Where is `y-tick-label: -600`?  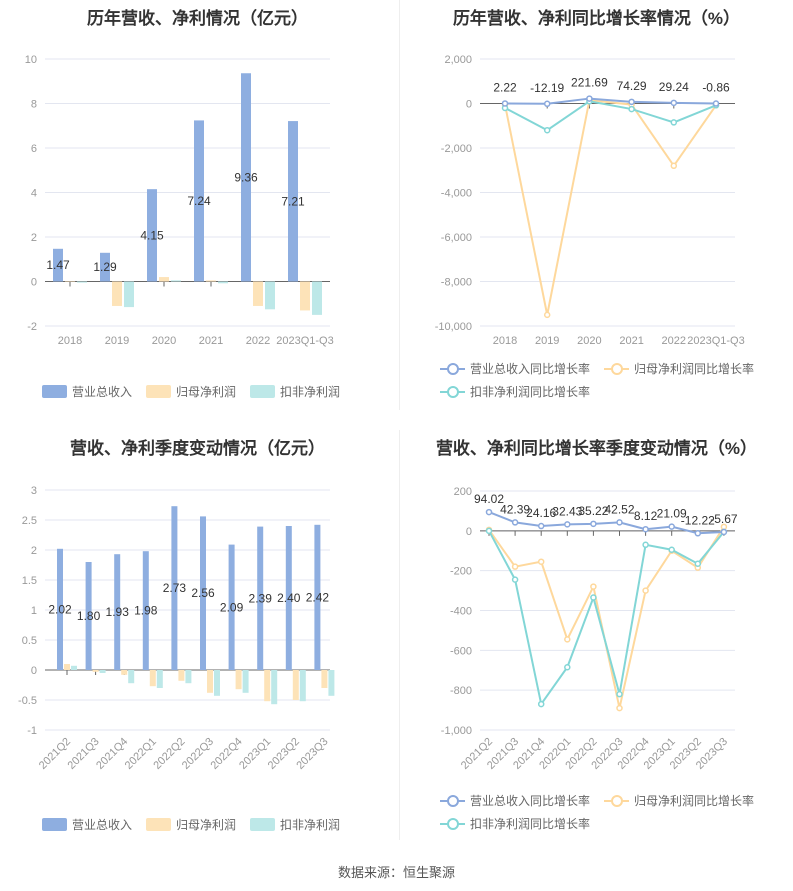
y-tick-label: -600 is located at coordinates (461, 651).